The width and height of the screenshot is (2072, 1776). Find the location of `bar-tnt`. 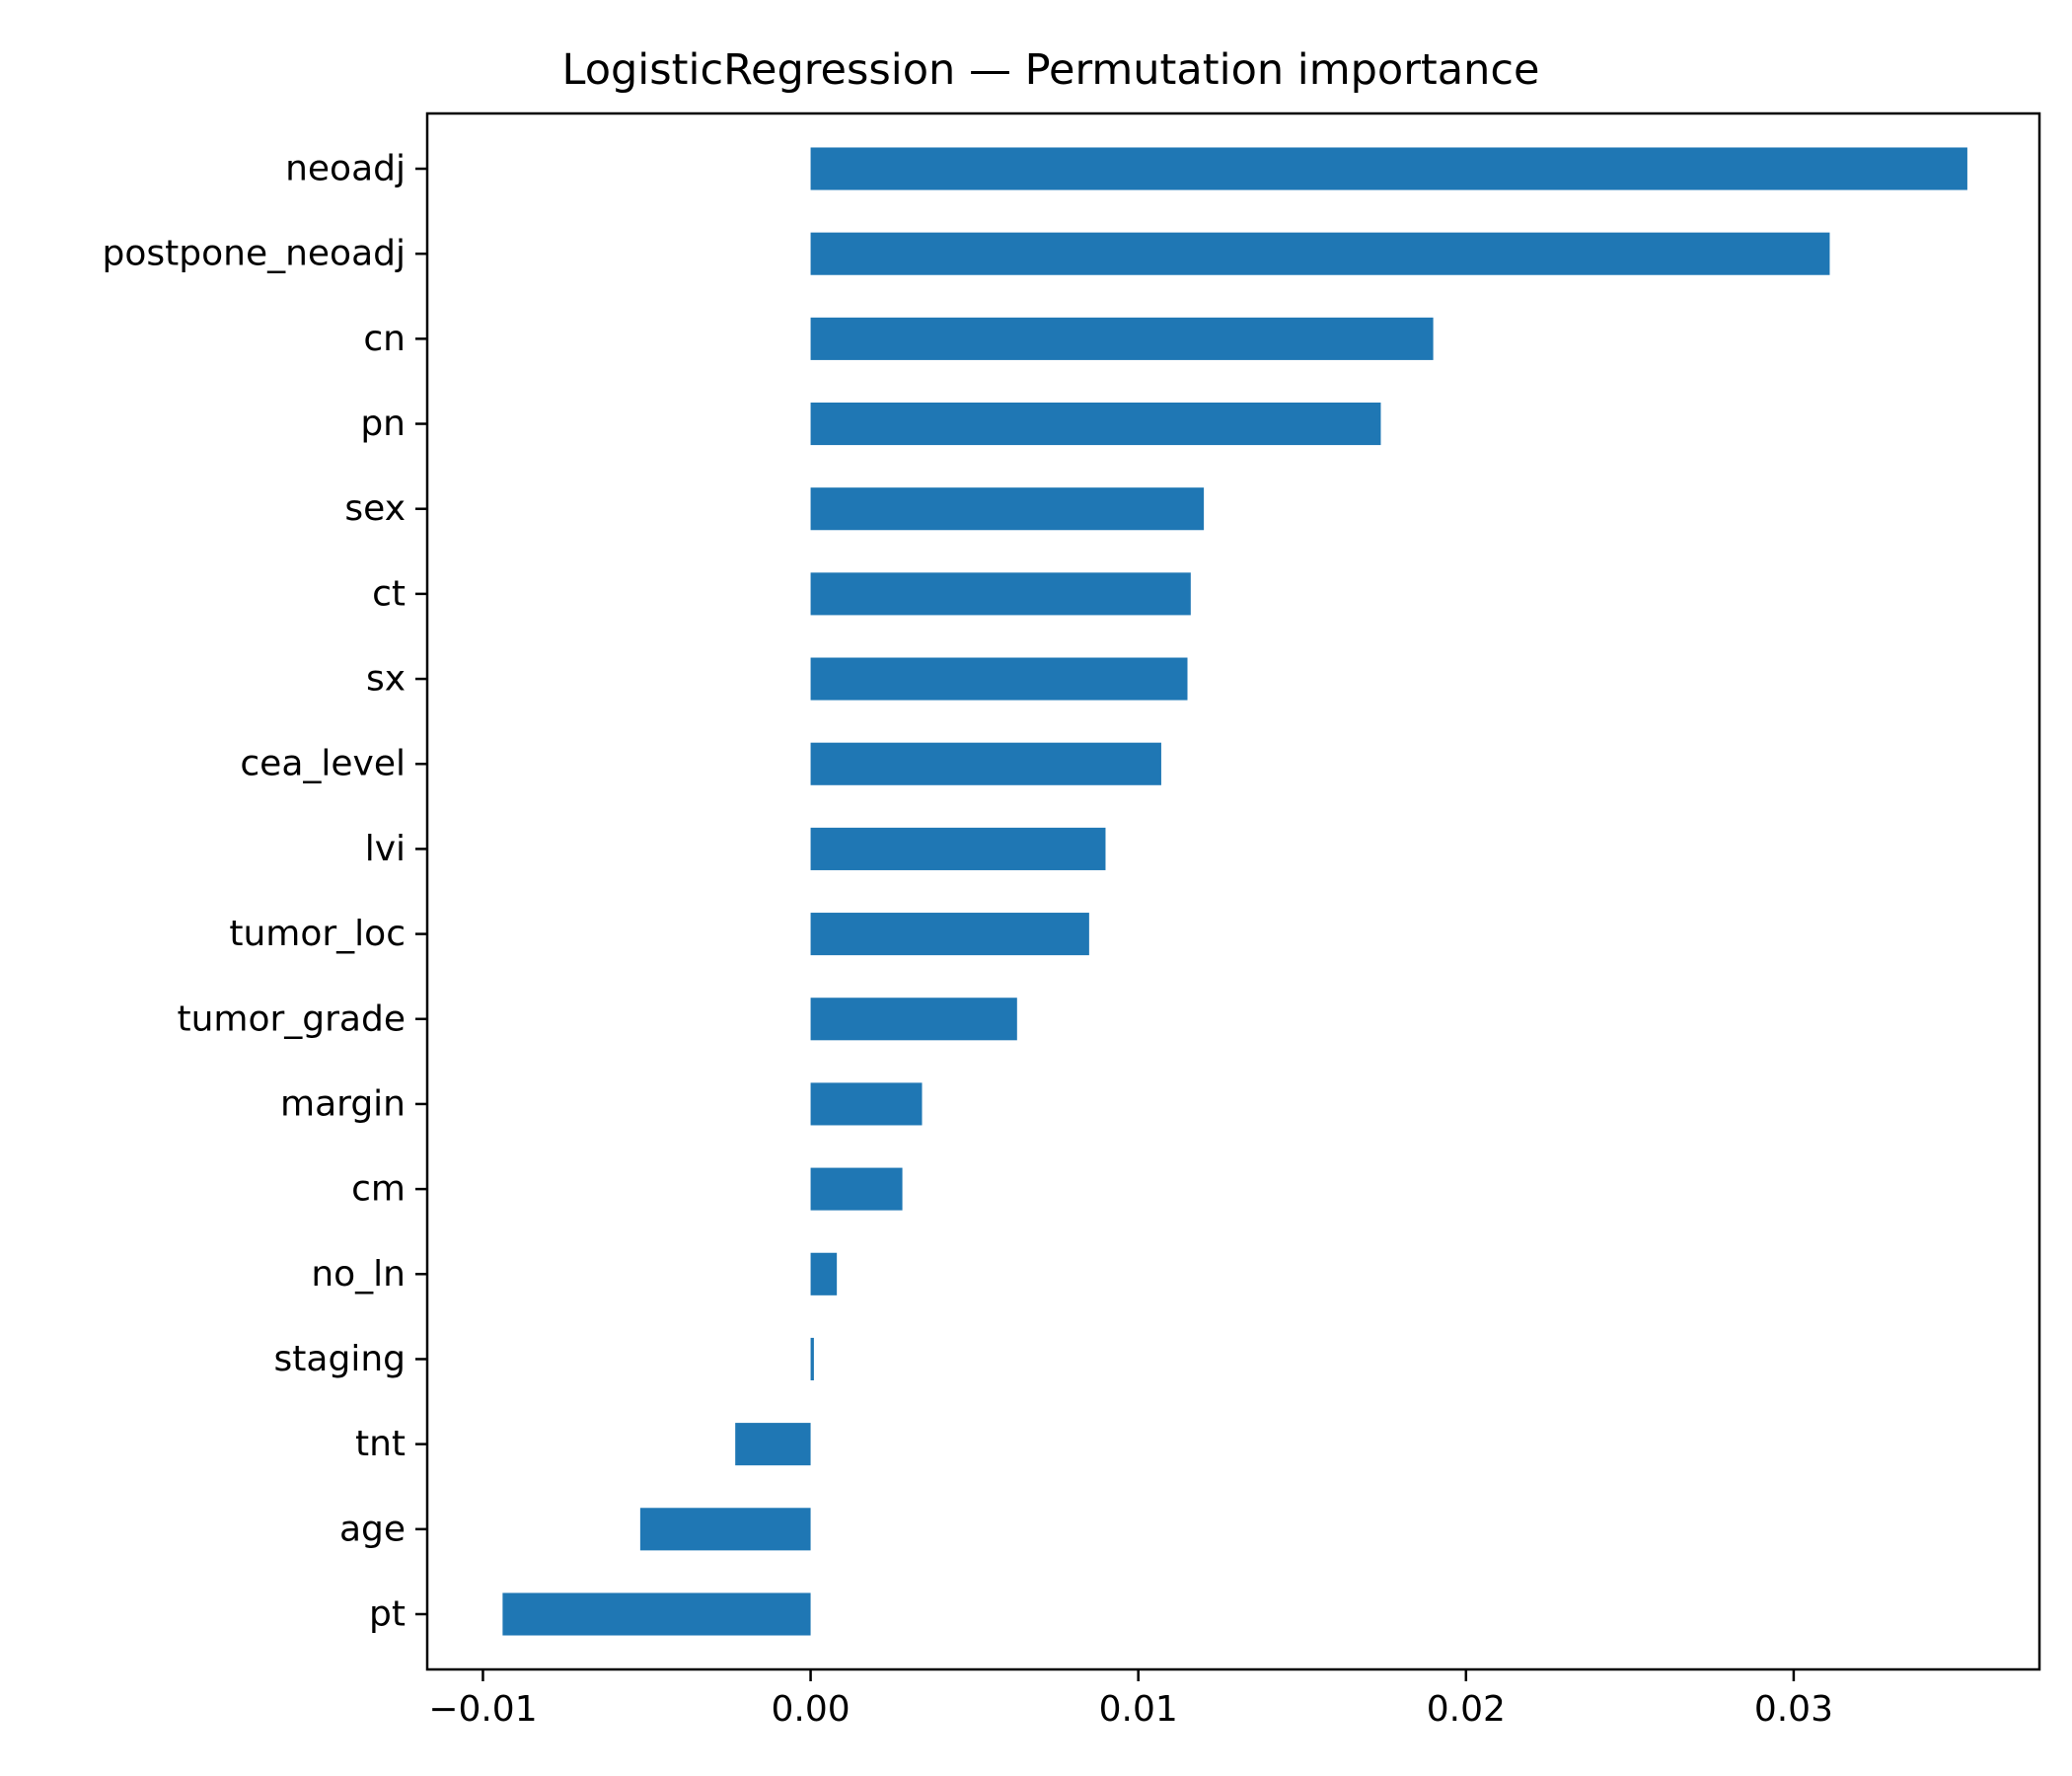

bar-tnt is located at coordinates (773, 1445).